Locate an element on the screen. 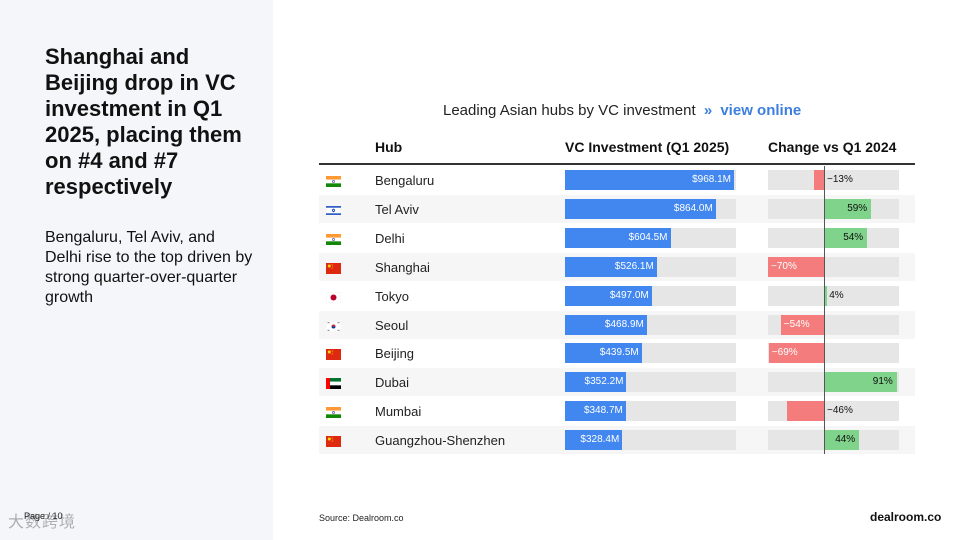 The image size is (960, 540). chart-title-text: Leading Asian hubs by VC investment is located at coordinates (569, 110).